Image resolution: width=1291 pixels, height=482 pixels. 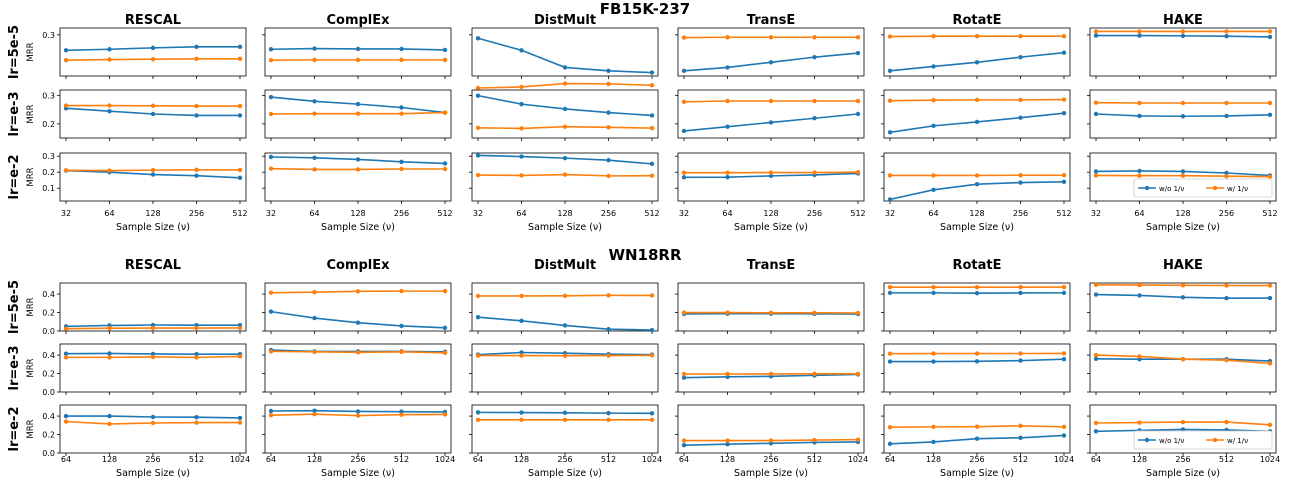 I want to click on y-tick-label: 0.4, so click(x=48, y=355).